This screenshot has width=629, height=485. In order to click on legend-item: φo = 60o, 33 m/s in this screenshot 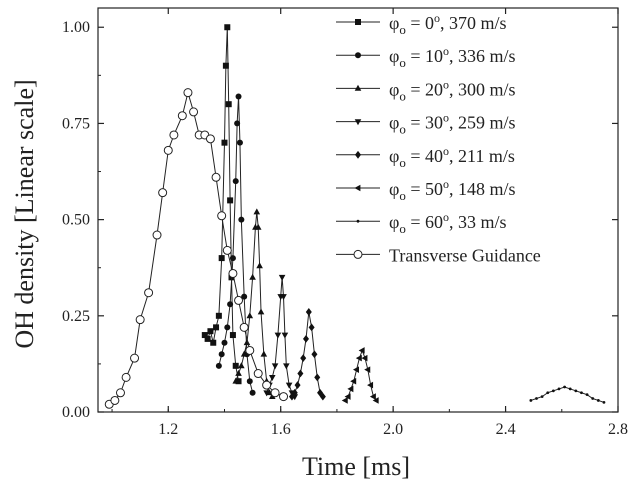, I will do `click(421, 223)`.